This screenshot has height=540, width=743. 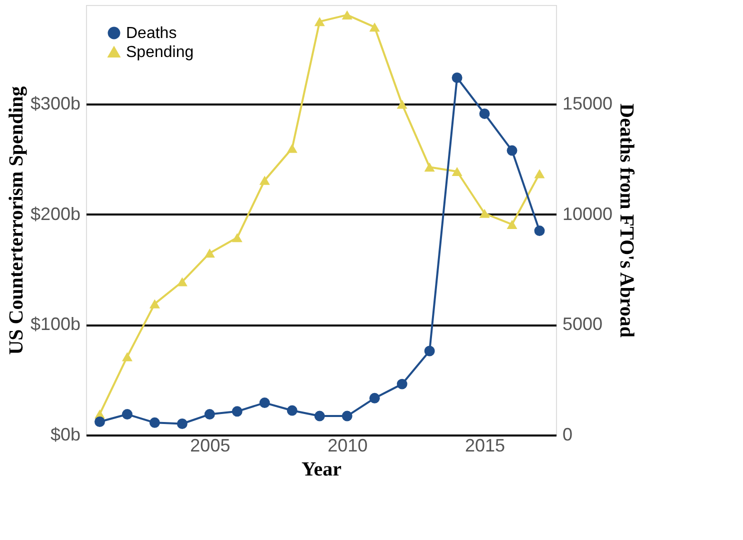 What do you see at coordinates (485, 446) in the screenshot?
I see `x-tick-label: 2015` at bounding box center [485, 446].